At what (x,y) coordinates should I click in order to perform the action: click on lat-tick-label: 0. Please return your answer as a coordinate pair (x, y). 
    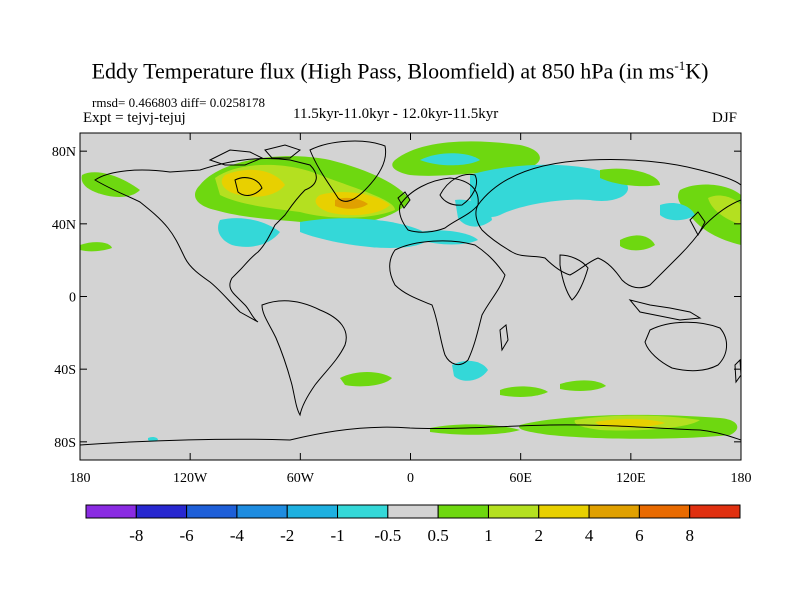
    Looking at the image, I should click on (72, 298).